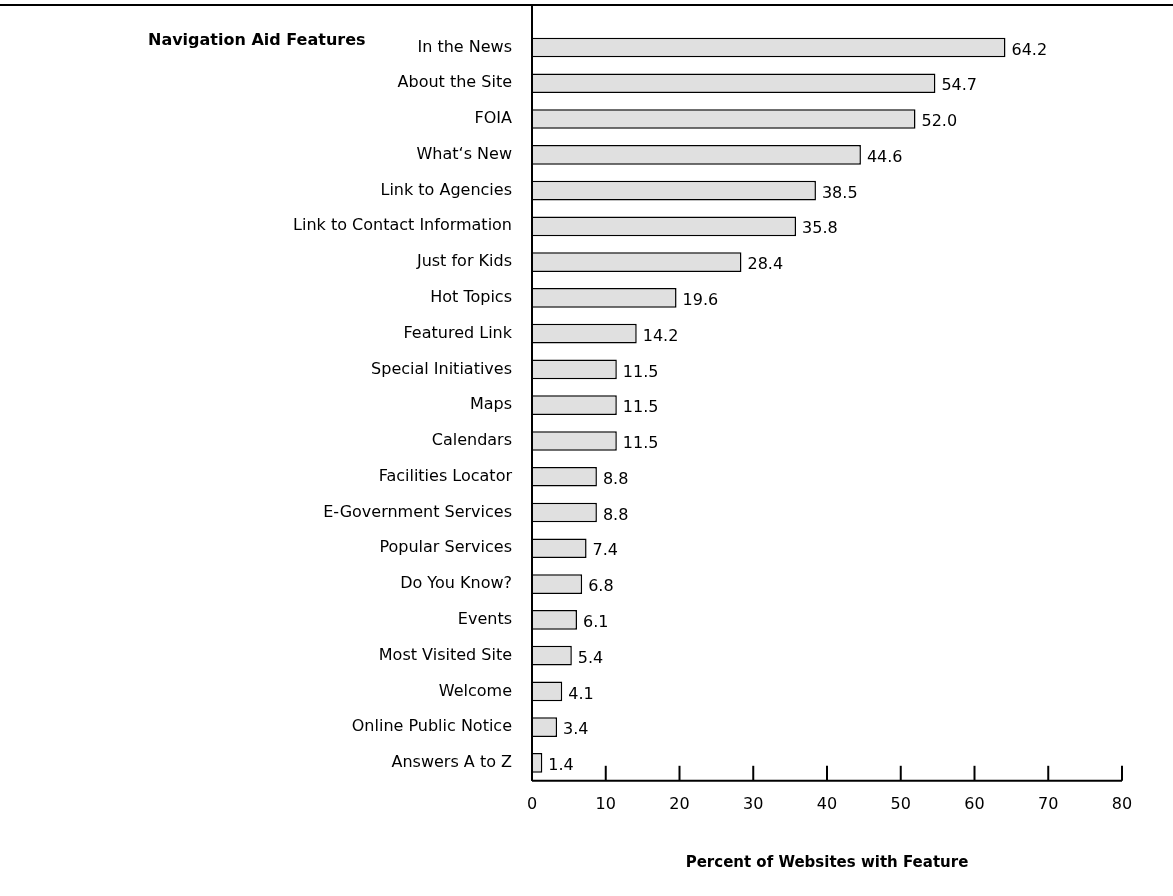 This screenshot has height=896, width=1173. What do you see at coordinates (827, 803) in the screenshot?
I see `x-tick-label: 40` at bounding box center [827, 803].